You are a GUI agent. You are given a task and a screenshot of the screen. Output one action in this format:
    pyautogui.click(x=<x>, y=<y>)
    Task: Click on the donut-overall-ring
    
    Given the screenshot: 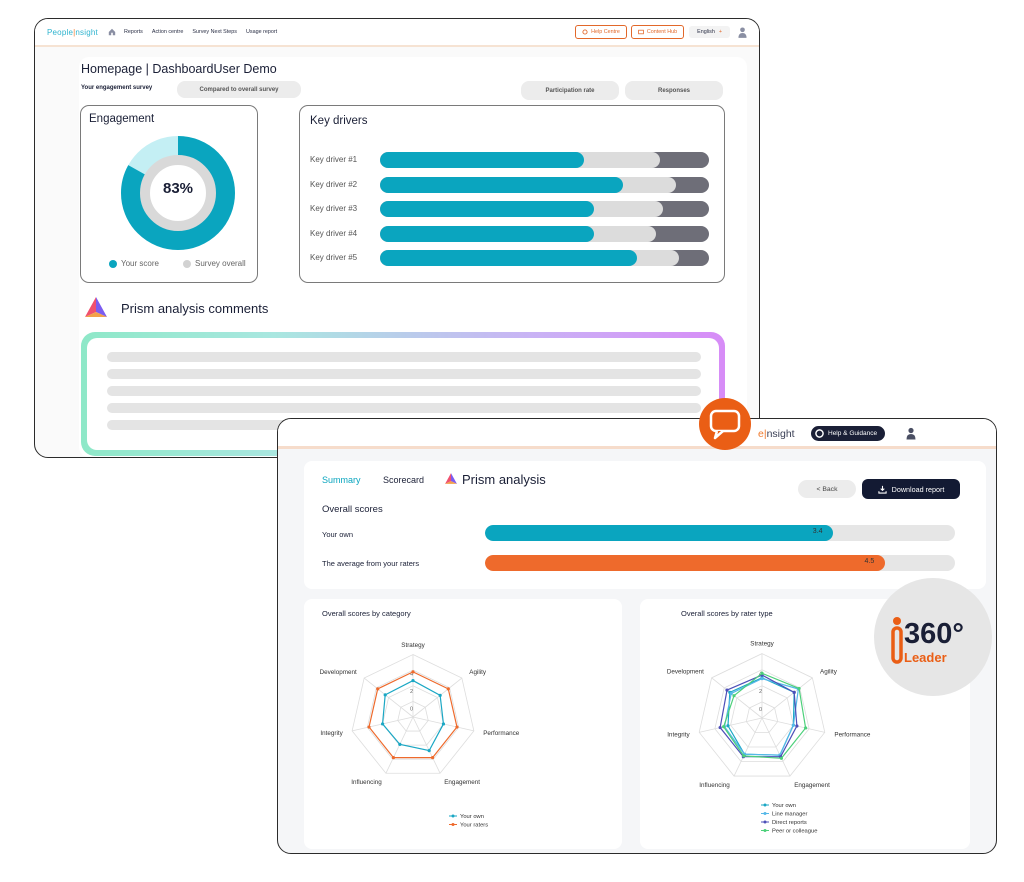 What is the action you would take?
    pyautogui.click(x=178, y=193)
    